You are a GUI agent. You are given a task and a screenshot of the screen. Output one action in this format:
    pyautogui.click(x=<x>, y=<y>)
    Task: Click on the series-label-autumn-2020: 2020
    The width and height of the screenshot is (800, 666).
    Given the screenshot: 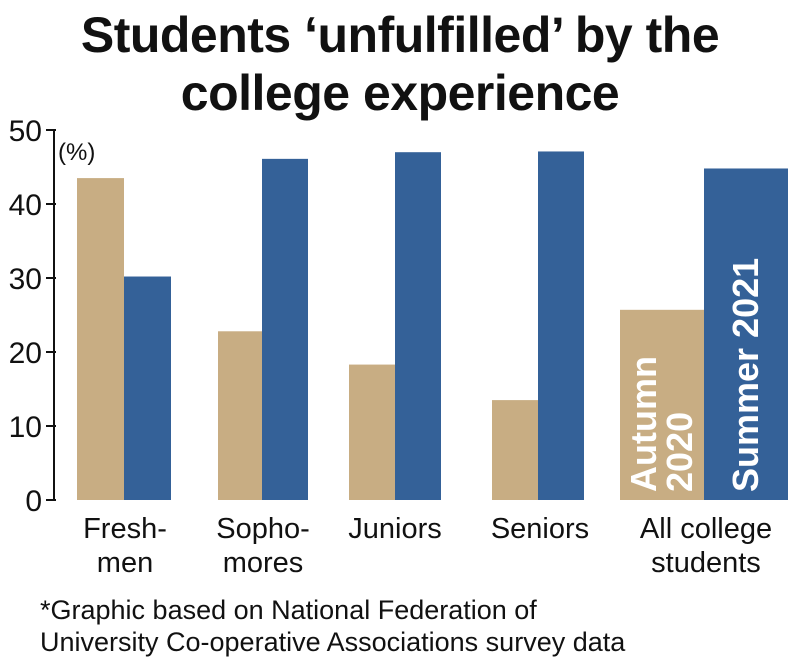 What is the action you would take?
    pyautogui.click(x=679, y=452)
    